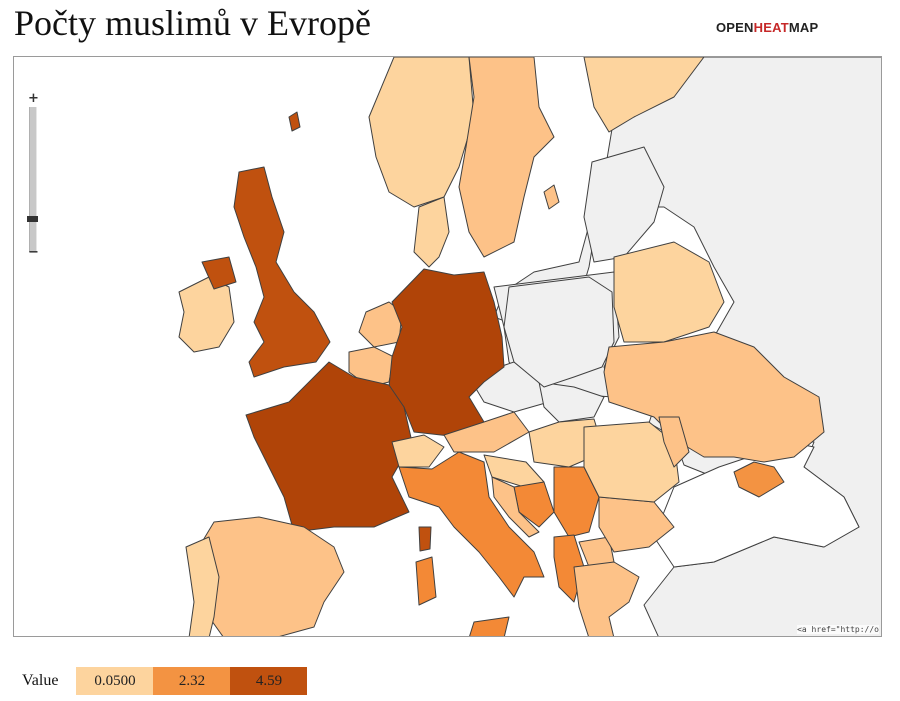  I want to click on baltic-no-data, so click(624, 204).